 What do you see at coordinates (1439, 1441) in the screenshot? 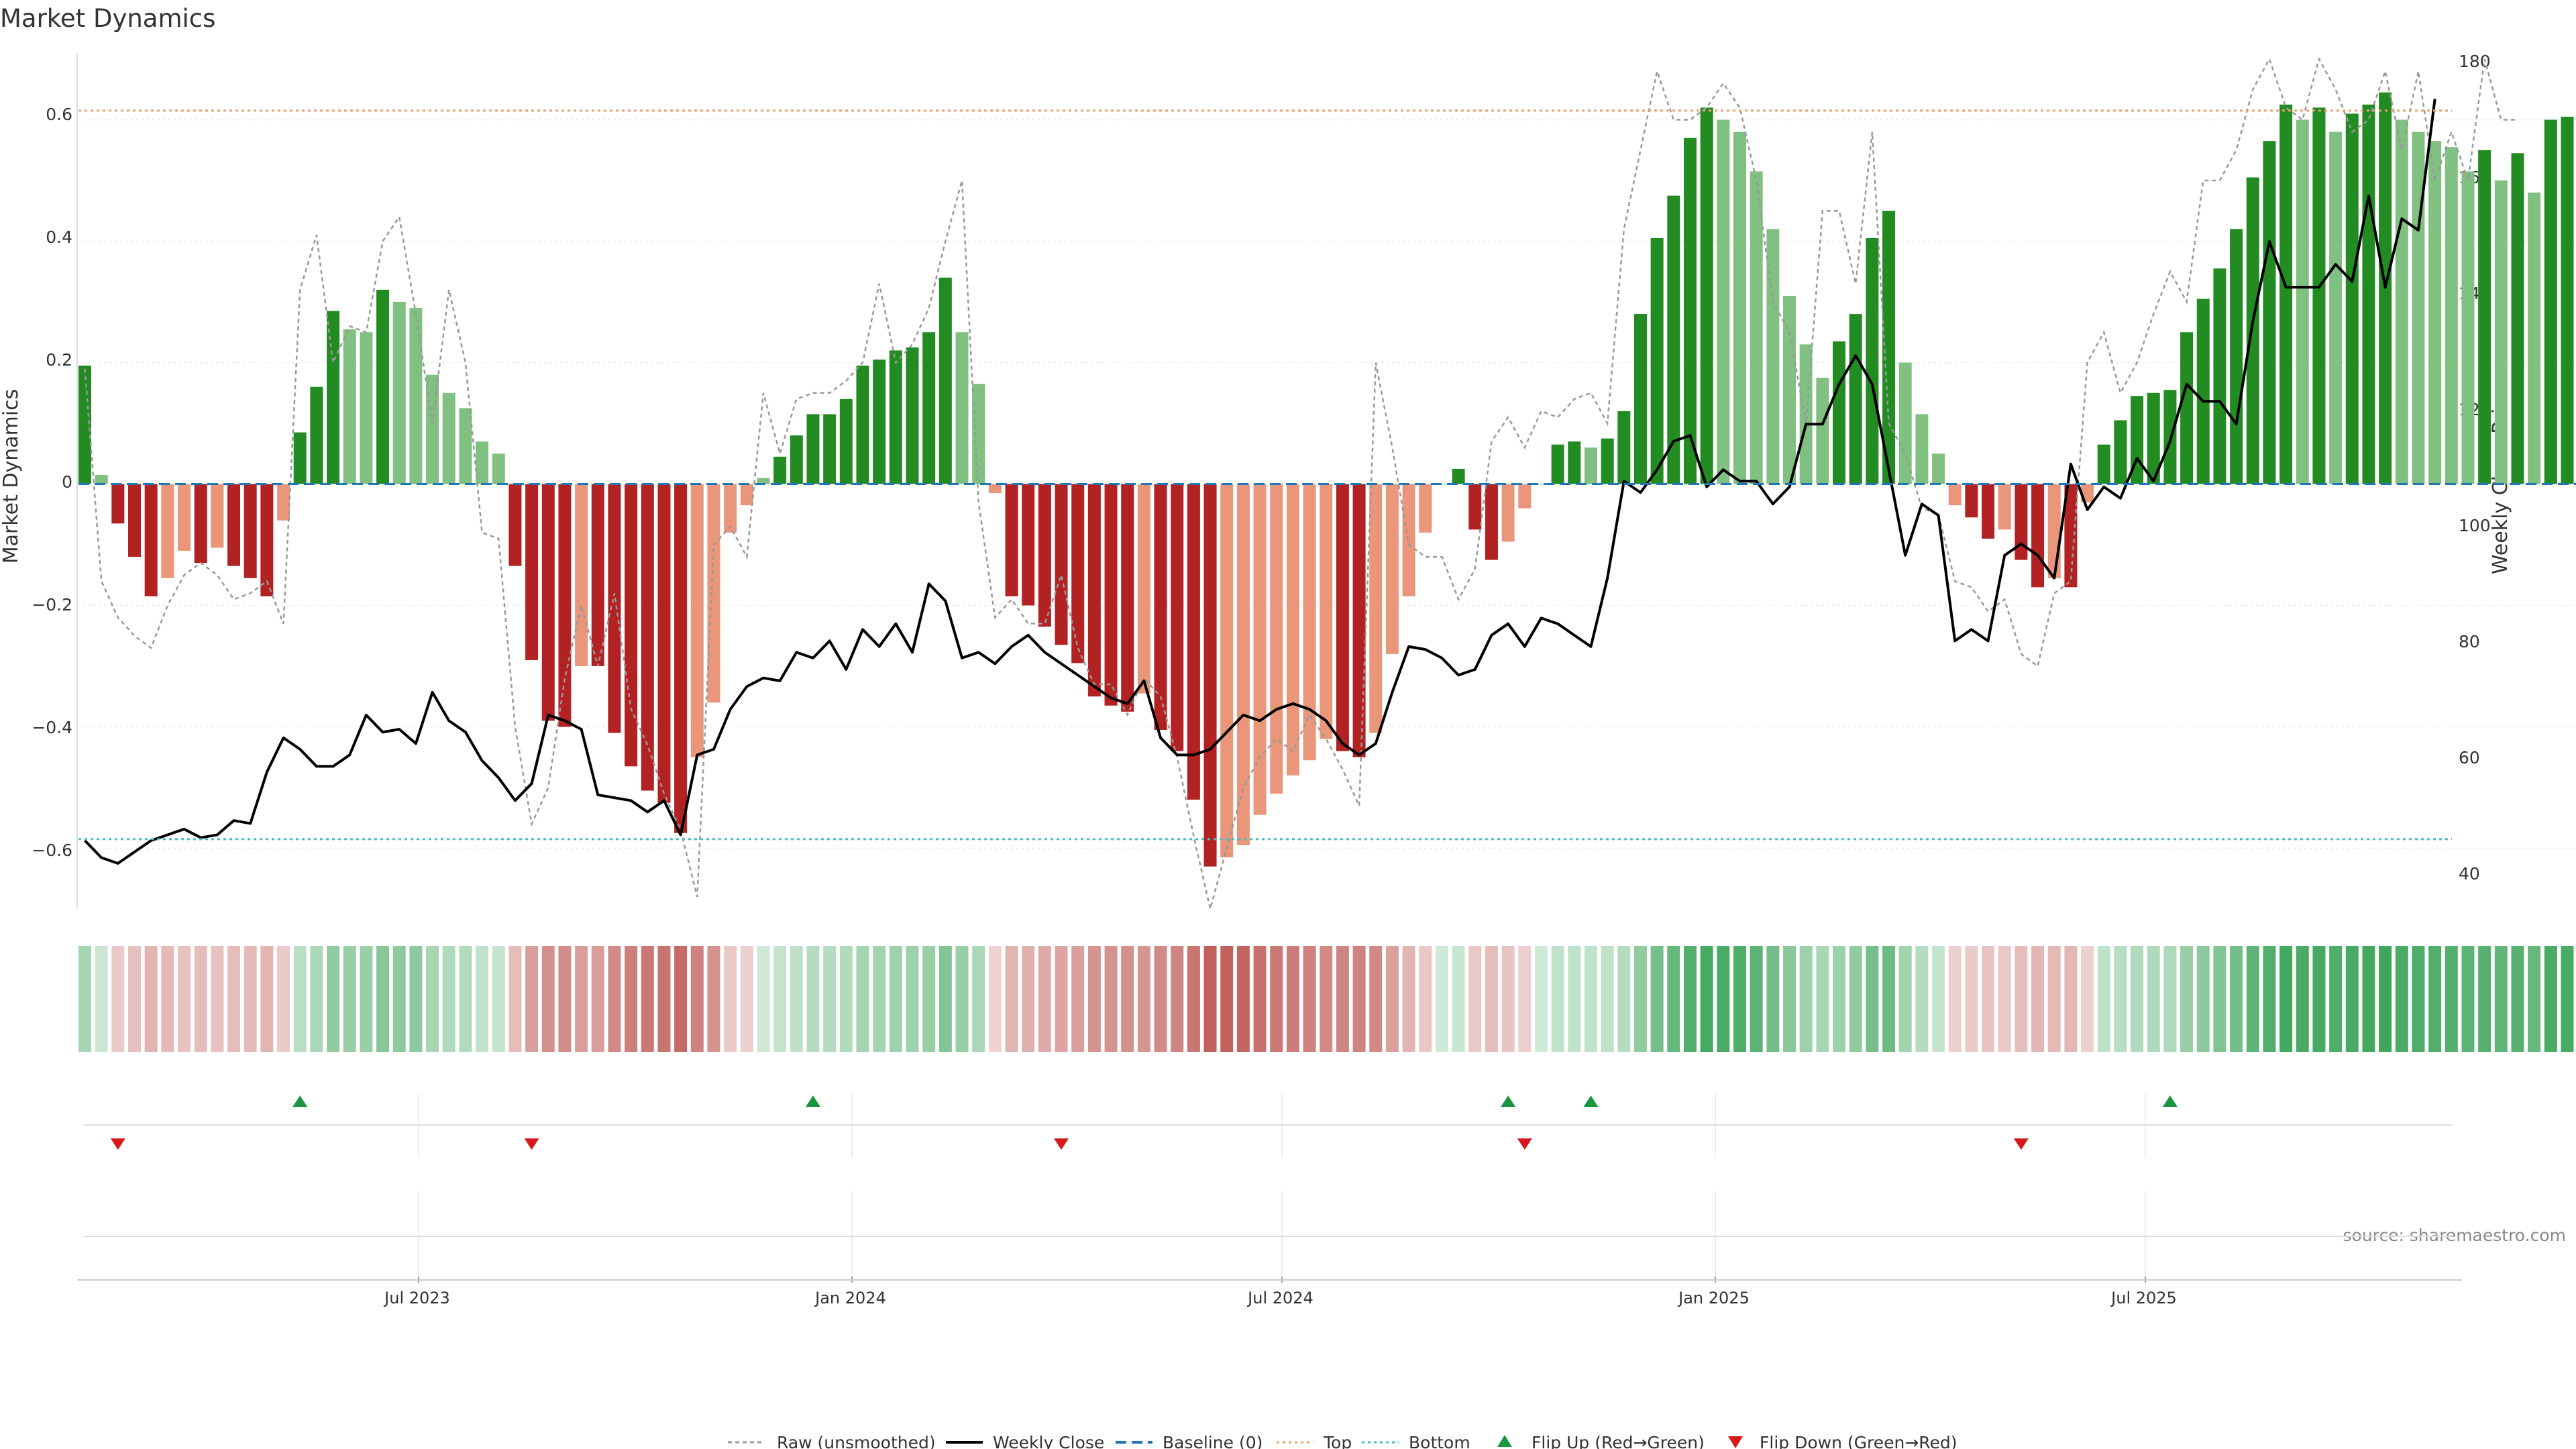
I see `legend-bottom-label: Bottom` at bounding box center [1439, 1441].